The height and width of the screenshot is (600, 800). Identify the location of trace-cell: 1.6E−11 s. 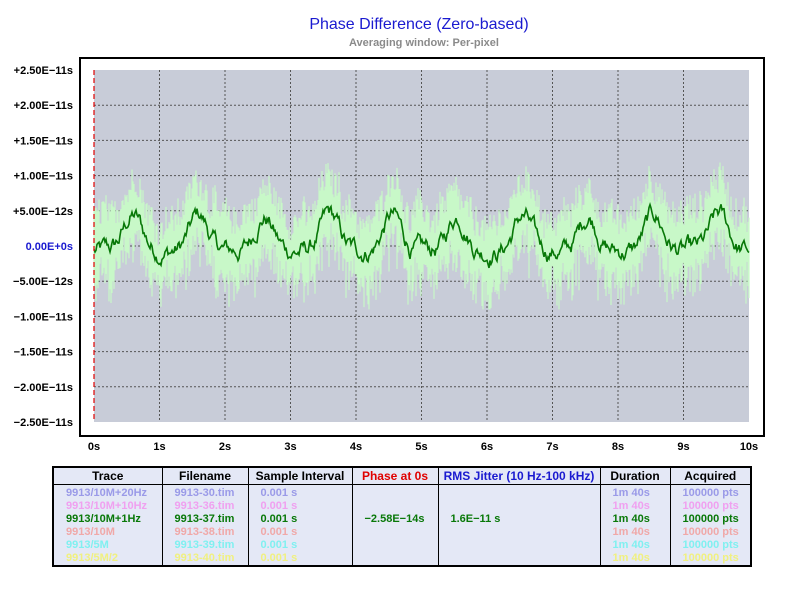
(518, 519).